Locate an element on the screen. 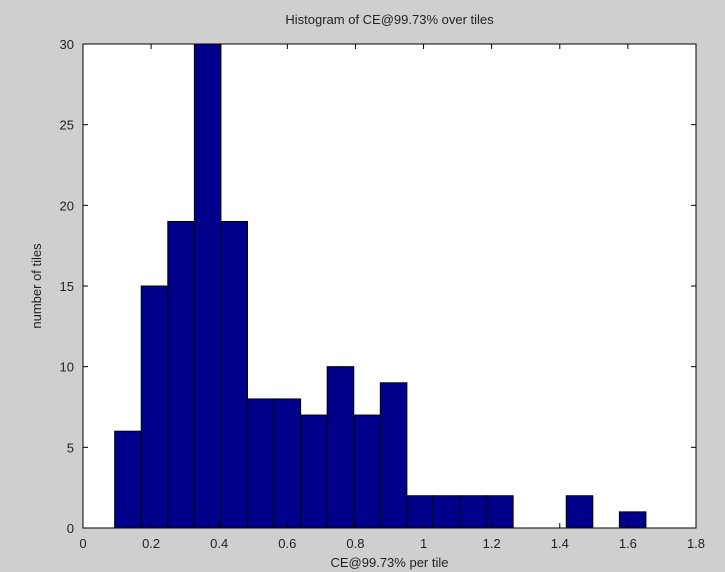 Image resolution: width=725 pixels, height=572 pixels. x-tick-label: 0.2 is located at coordinates (151, 543).